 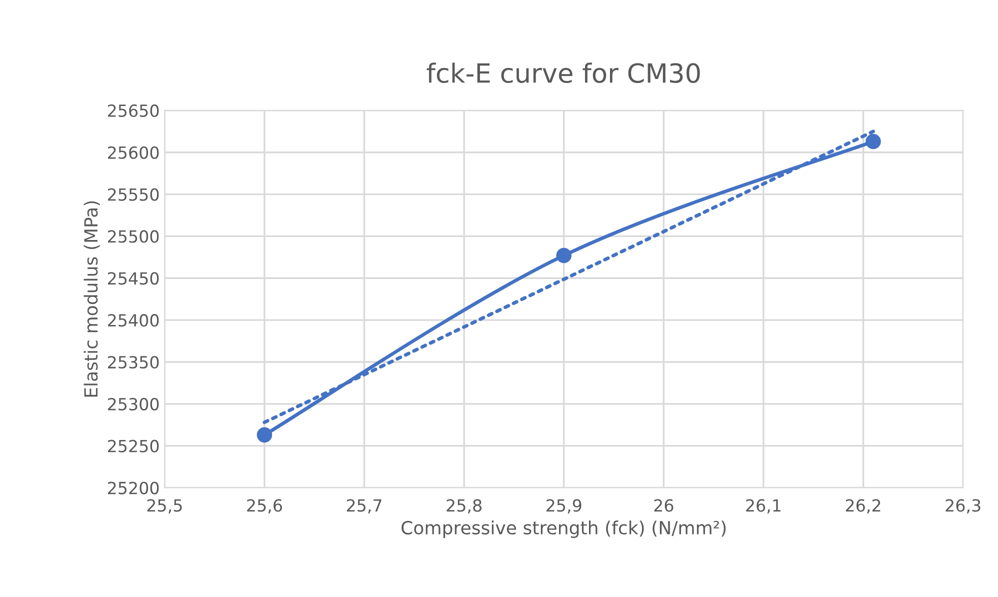 I want to click on y-tick-label: 25300, so click(x=133, y=404).